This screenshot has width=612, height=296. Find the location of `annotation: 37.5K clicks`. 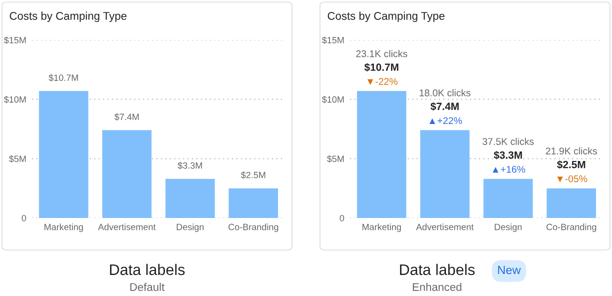

annotation: 37.5K clicks is located at coordinates (508, 141).